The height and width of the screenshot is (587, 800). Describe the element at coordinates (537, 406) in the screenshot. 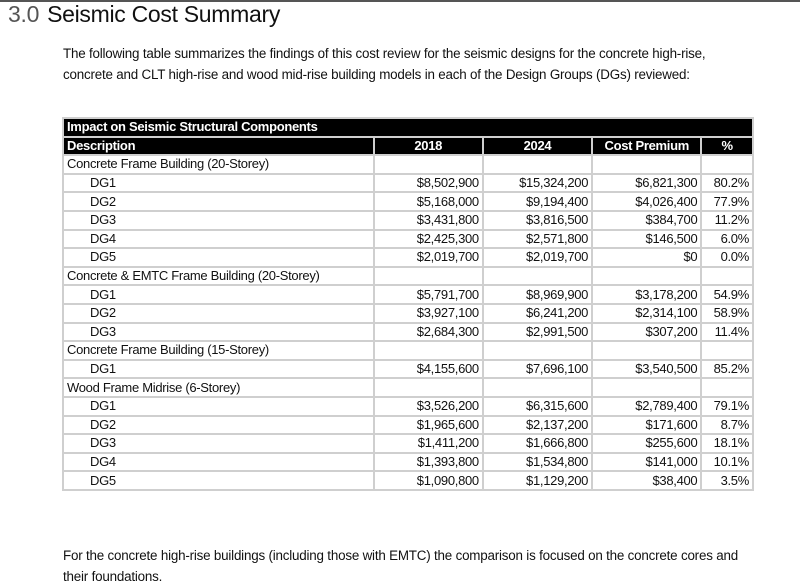

I see `value-2024-cell: $6,315,600` at that location.